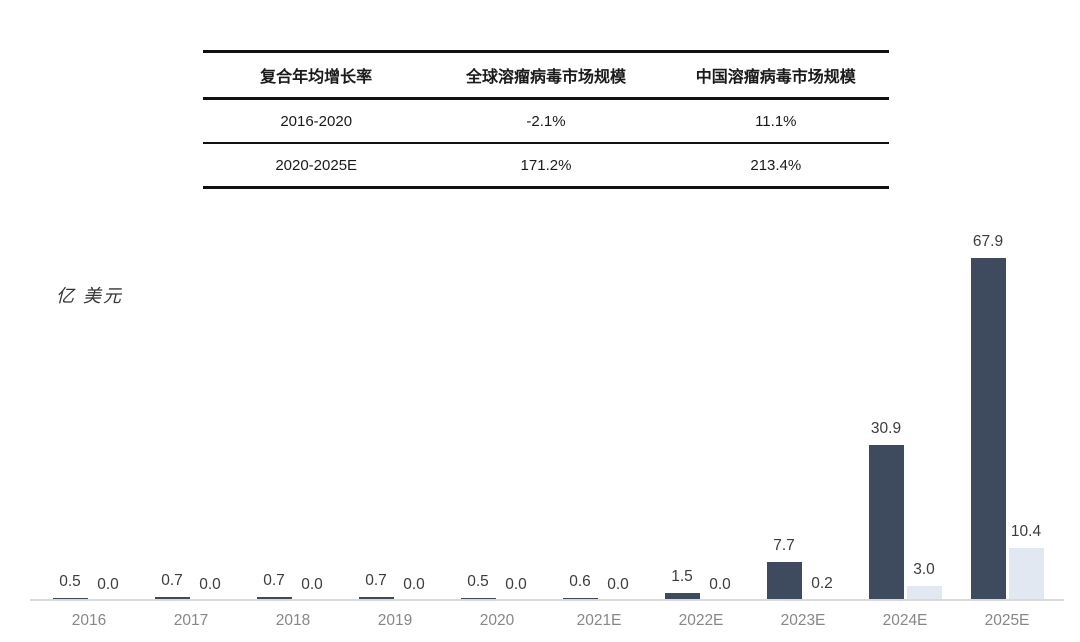 This screenshot has height=642, width=1080. Describe the element at coordinates (803, 403) in the screenshot. I see `bar-group-2023E: 7.7 0.2` at that location.